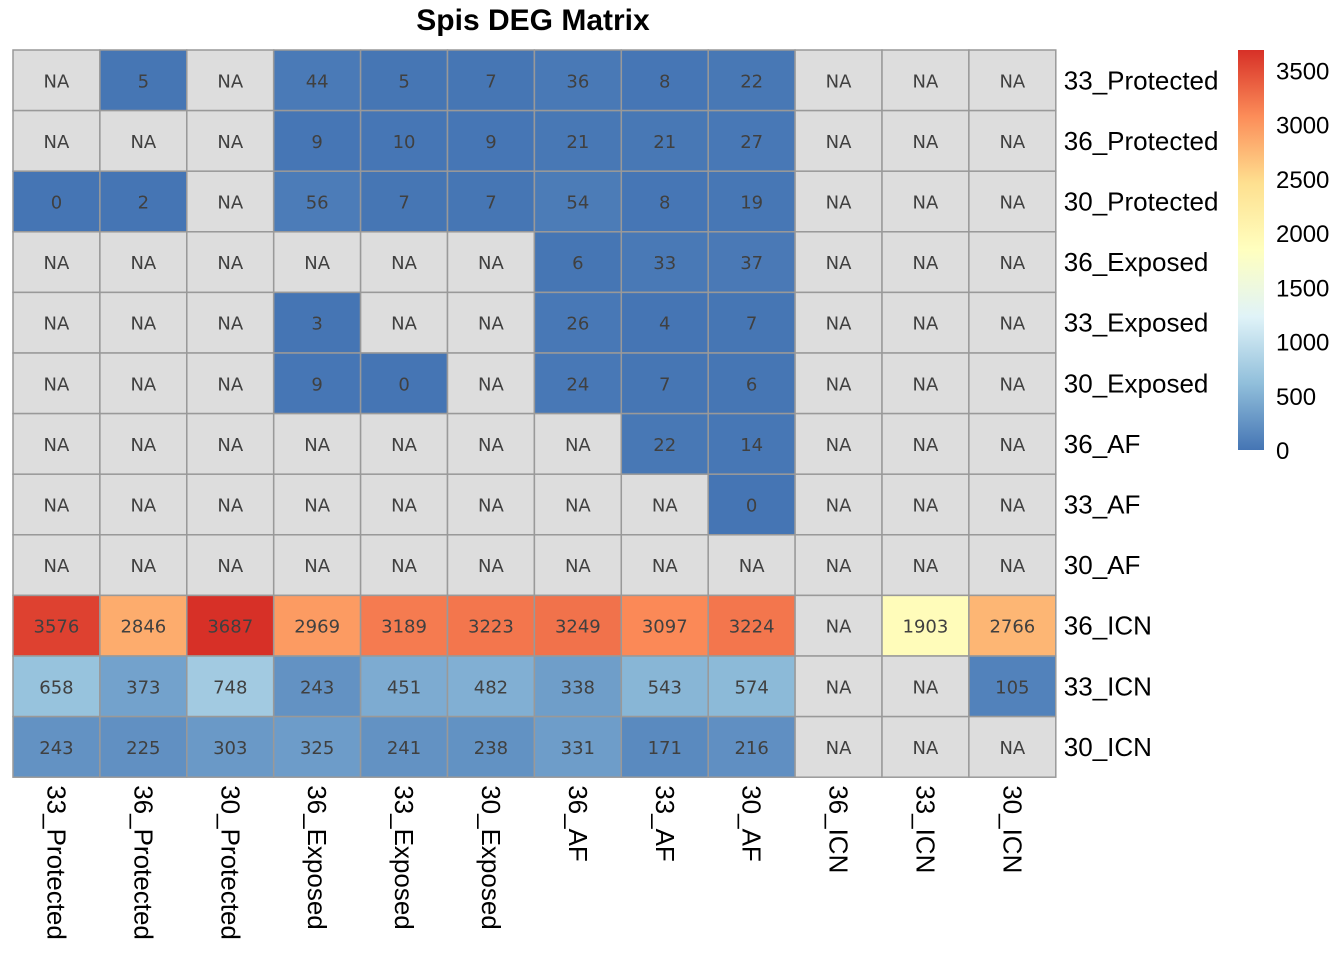 Image resolution: width=1344 pixels, height=960 pixels. Describe the element at coordinates (1302, 180) in the screenshot. I see `legend-tick-label: 2500` at that location.